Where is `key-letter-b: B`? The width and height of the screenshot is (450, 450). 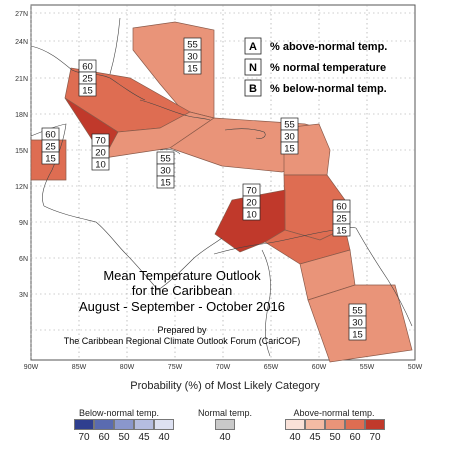
key-letter-b: B is located at coordinates (253, 89).